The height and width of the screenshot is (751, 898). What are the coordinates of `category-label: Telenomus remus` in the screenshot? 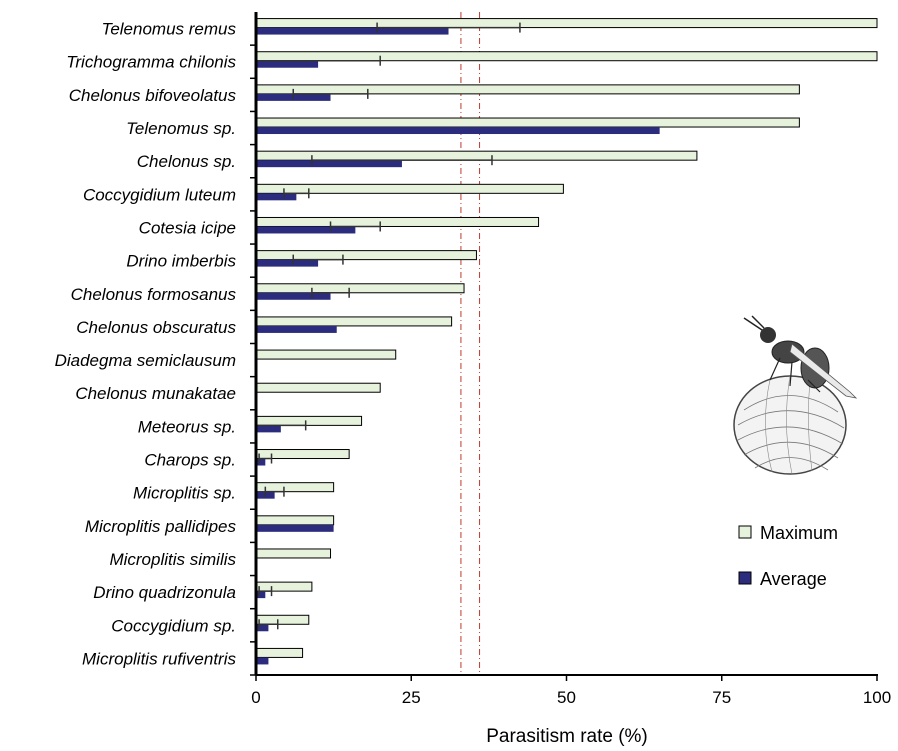 It's located at (169, 29).